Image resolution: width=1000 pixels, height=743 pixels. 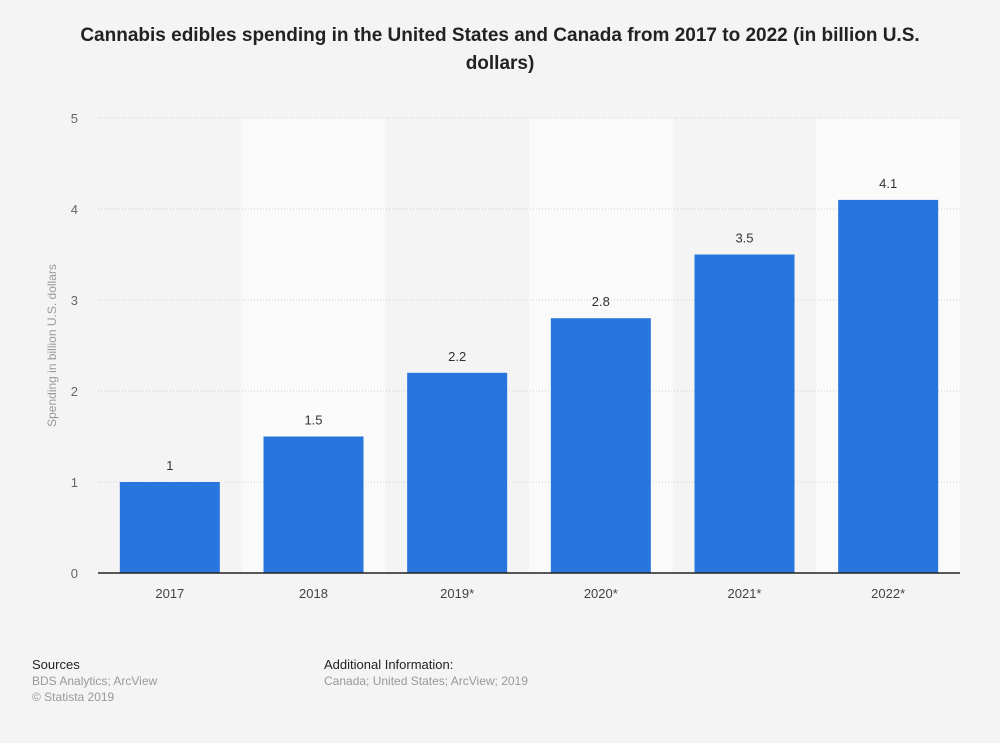 What do you see at coordinates (74, 118) in the screenshot?
I see `y-tick-label: 5` at bounding box center [74, 118].